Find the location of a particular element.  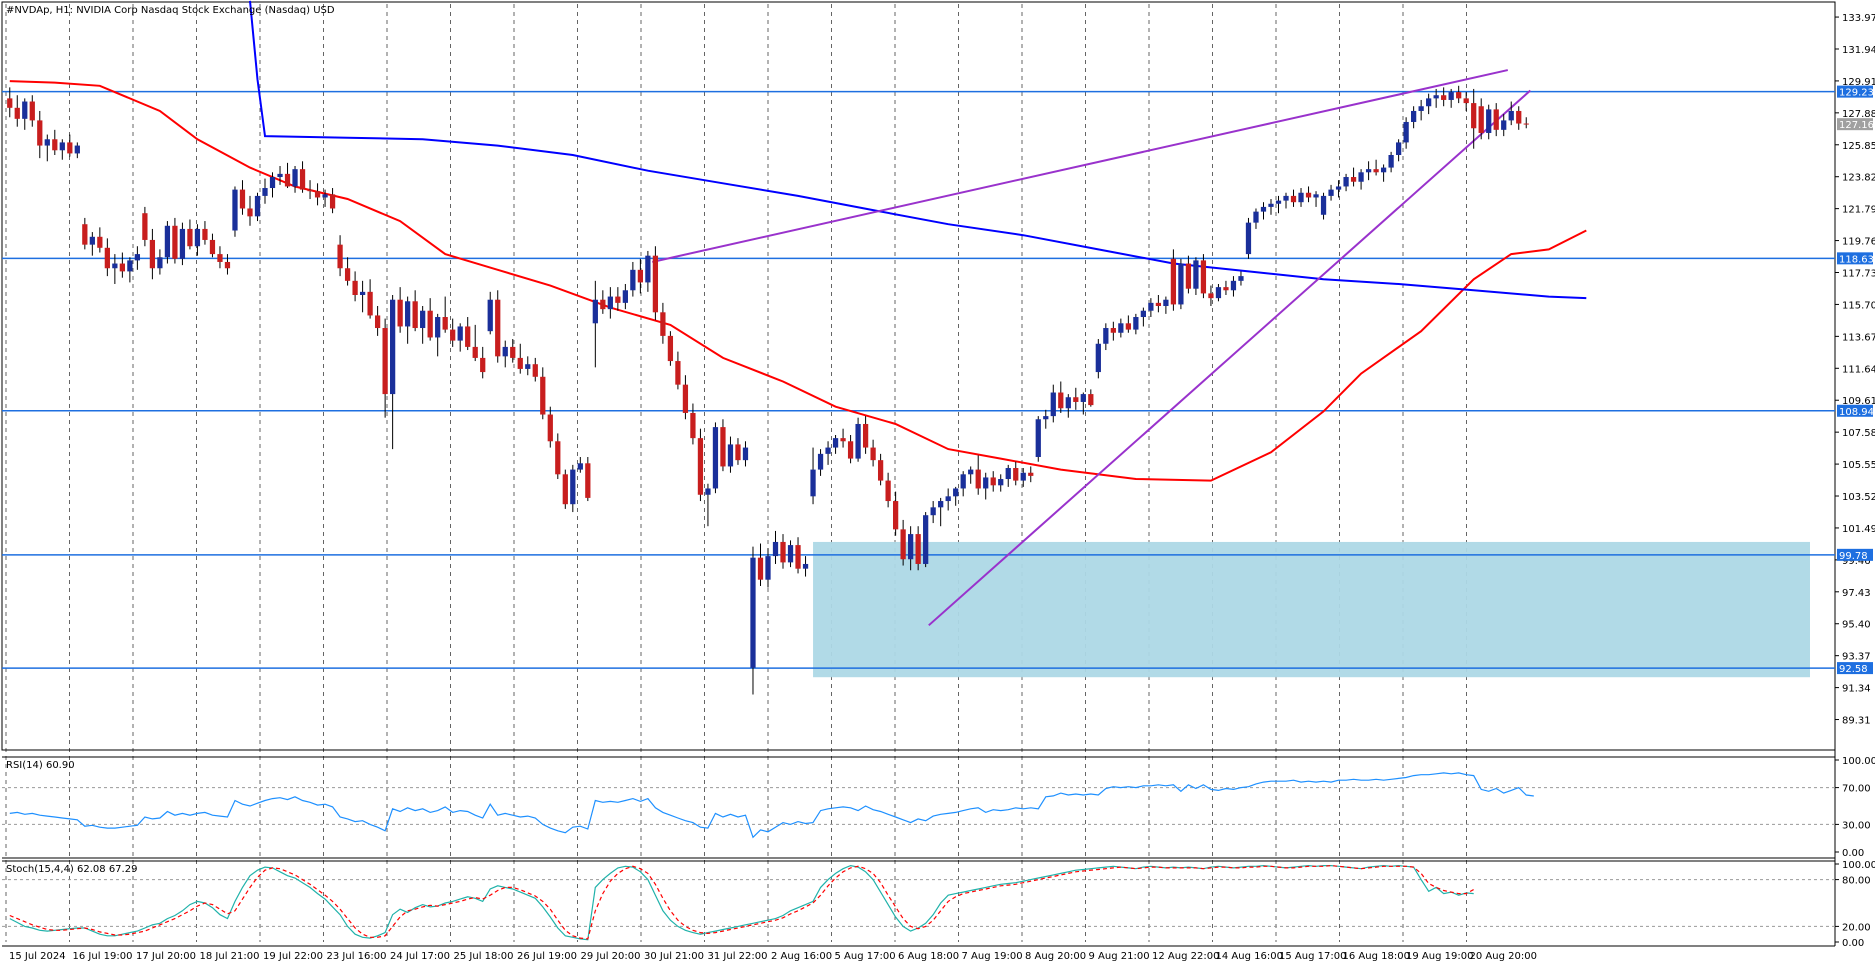

current-price-badge is located at coordinates (1855, 124).